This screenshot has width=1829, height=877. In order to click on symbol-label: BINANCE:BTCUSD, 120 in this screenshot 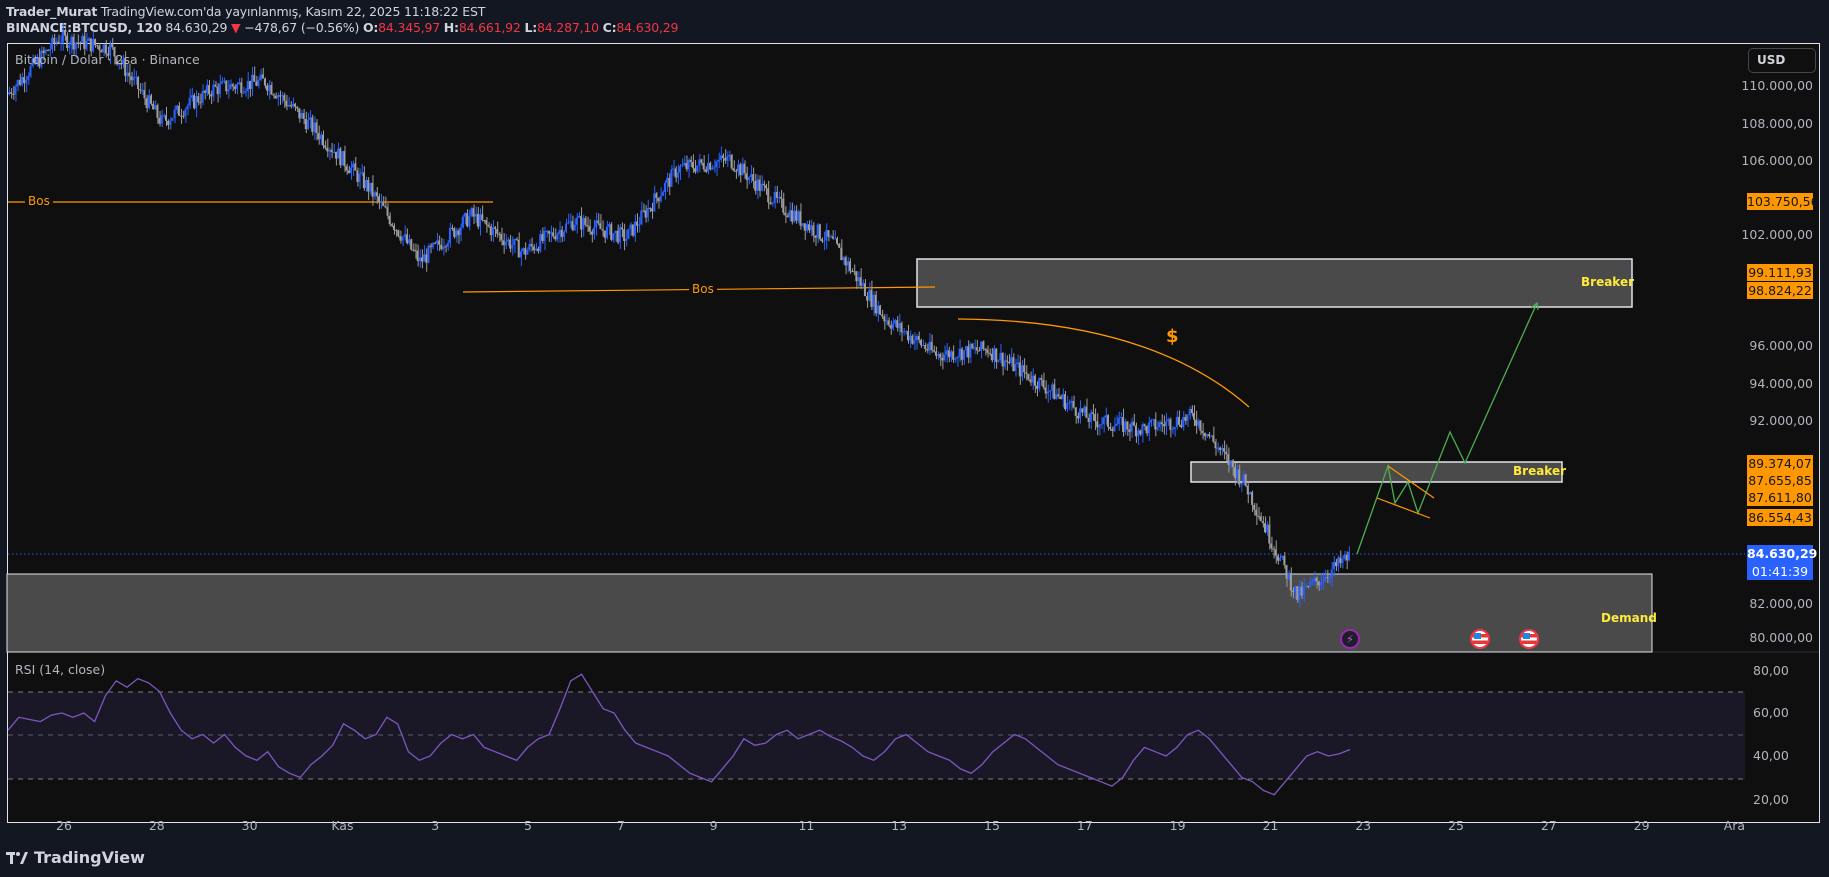, I will do `click(84, 27)`.